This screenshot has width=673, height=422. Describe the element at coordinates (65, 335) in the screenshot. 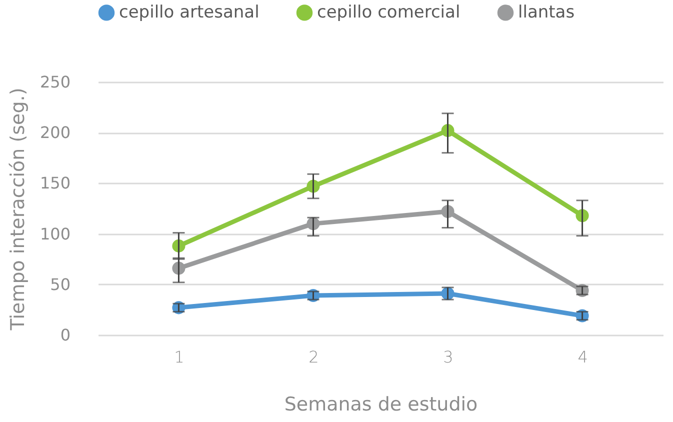

I see `y-tick-label: 0` at that location.